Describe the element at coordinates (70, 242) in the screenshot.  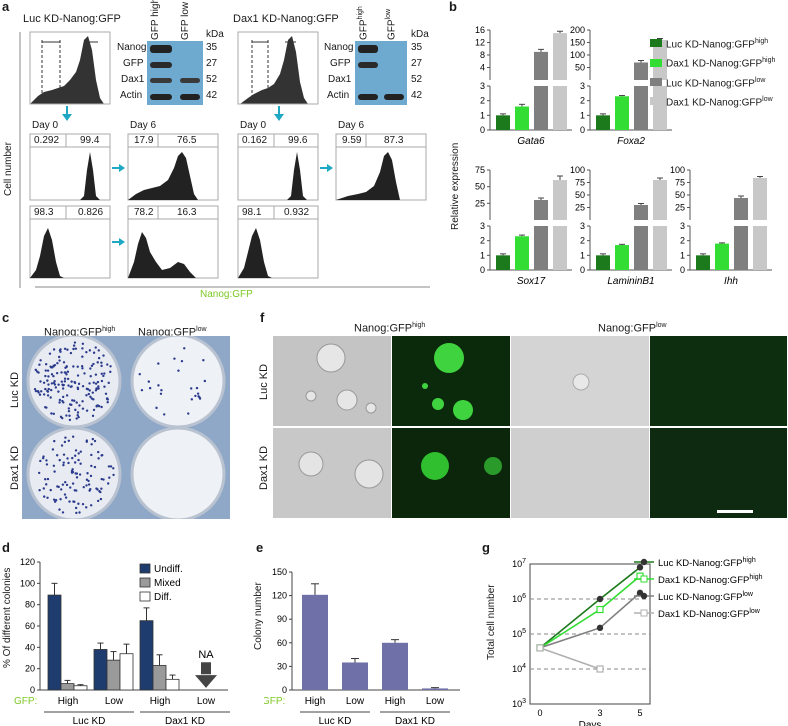
I see `luc-day0-low-hist` at that location.